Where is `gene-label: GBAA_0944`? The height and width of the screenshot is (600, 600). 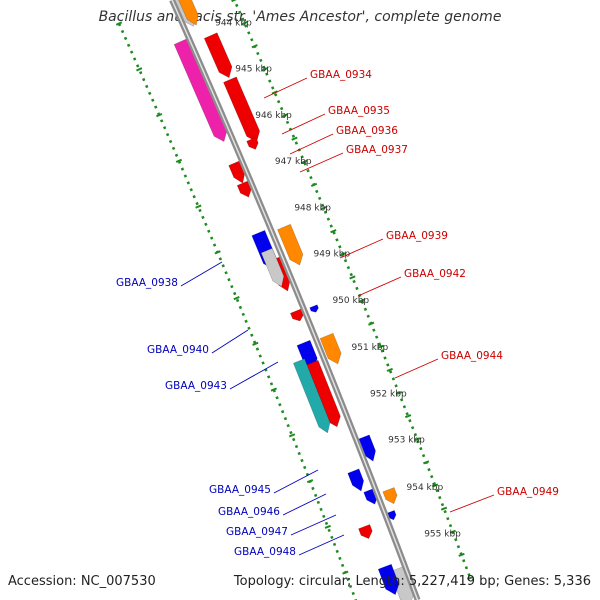 gene-label: GBAA_0944 is located at coordinates (472, 356).